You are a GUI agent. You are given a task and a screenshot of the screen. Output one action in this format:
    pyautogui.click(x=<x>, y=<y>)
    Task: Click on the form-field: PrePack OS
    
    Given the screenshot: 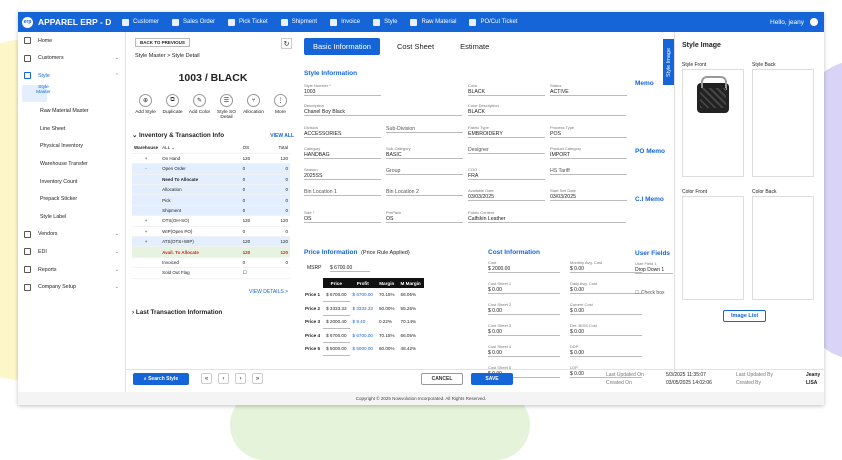 What is the action you would take?
    pyautogui.click(x=424, y=216)
    